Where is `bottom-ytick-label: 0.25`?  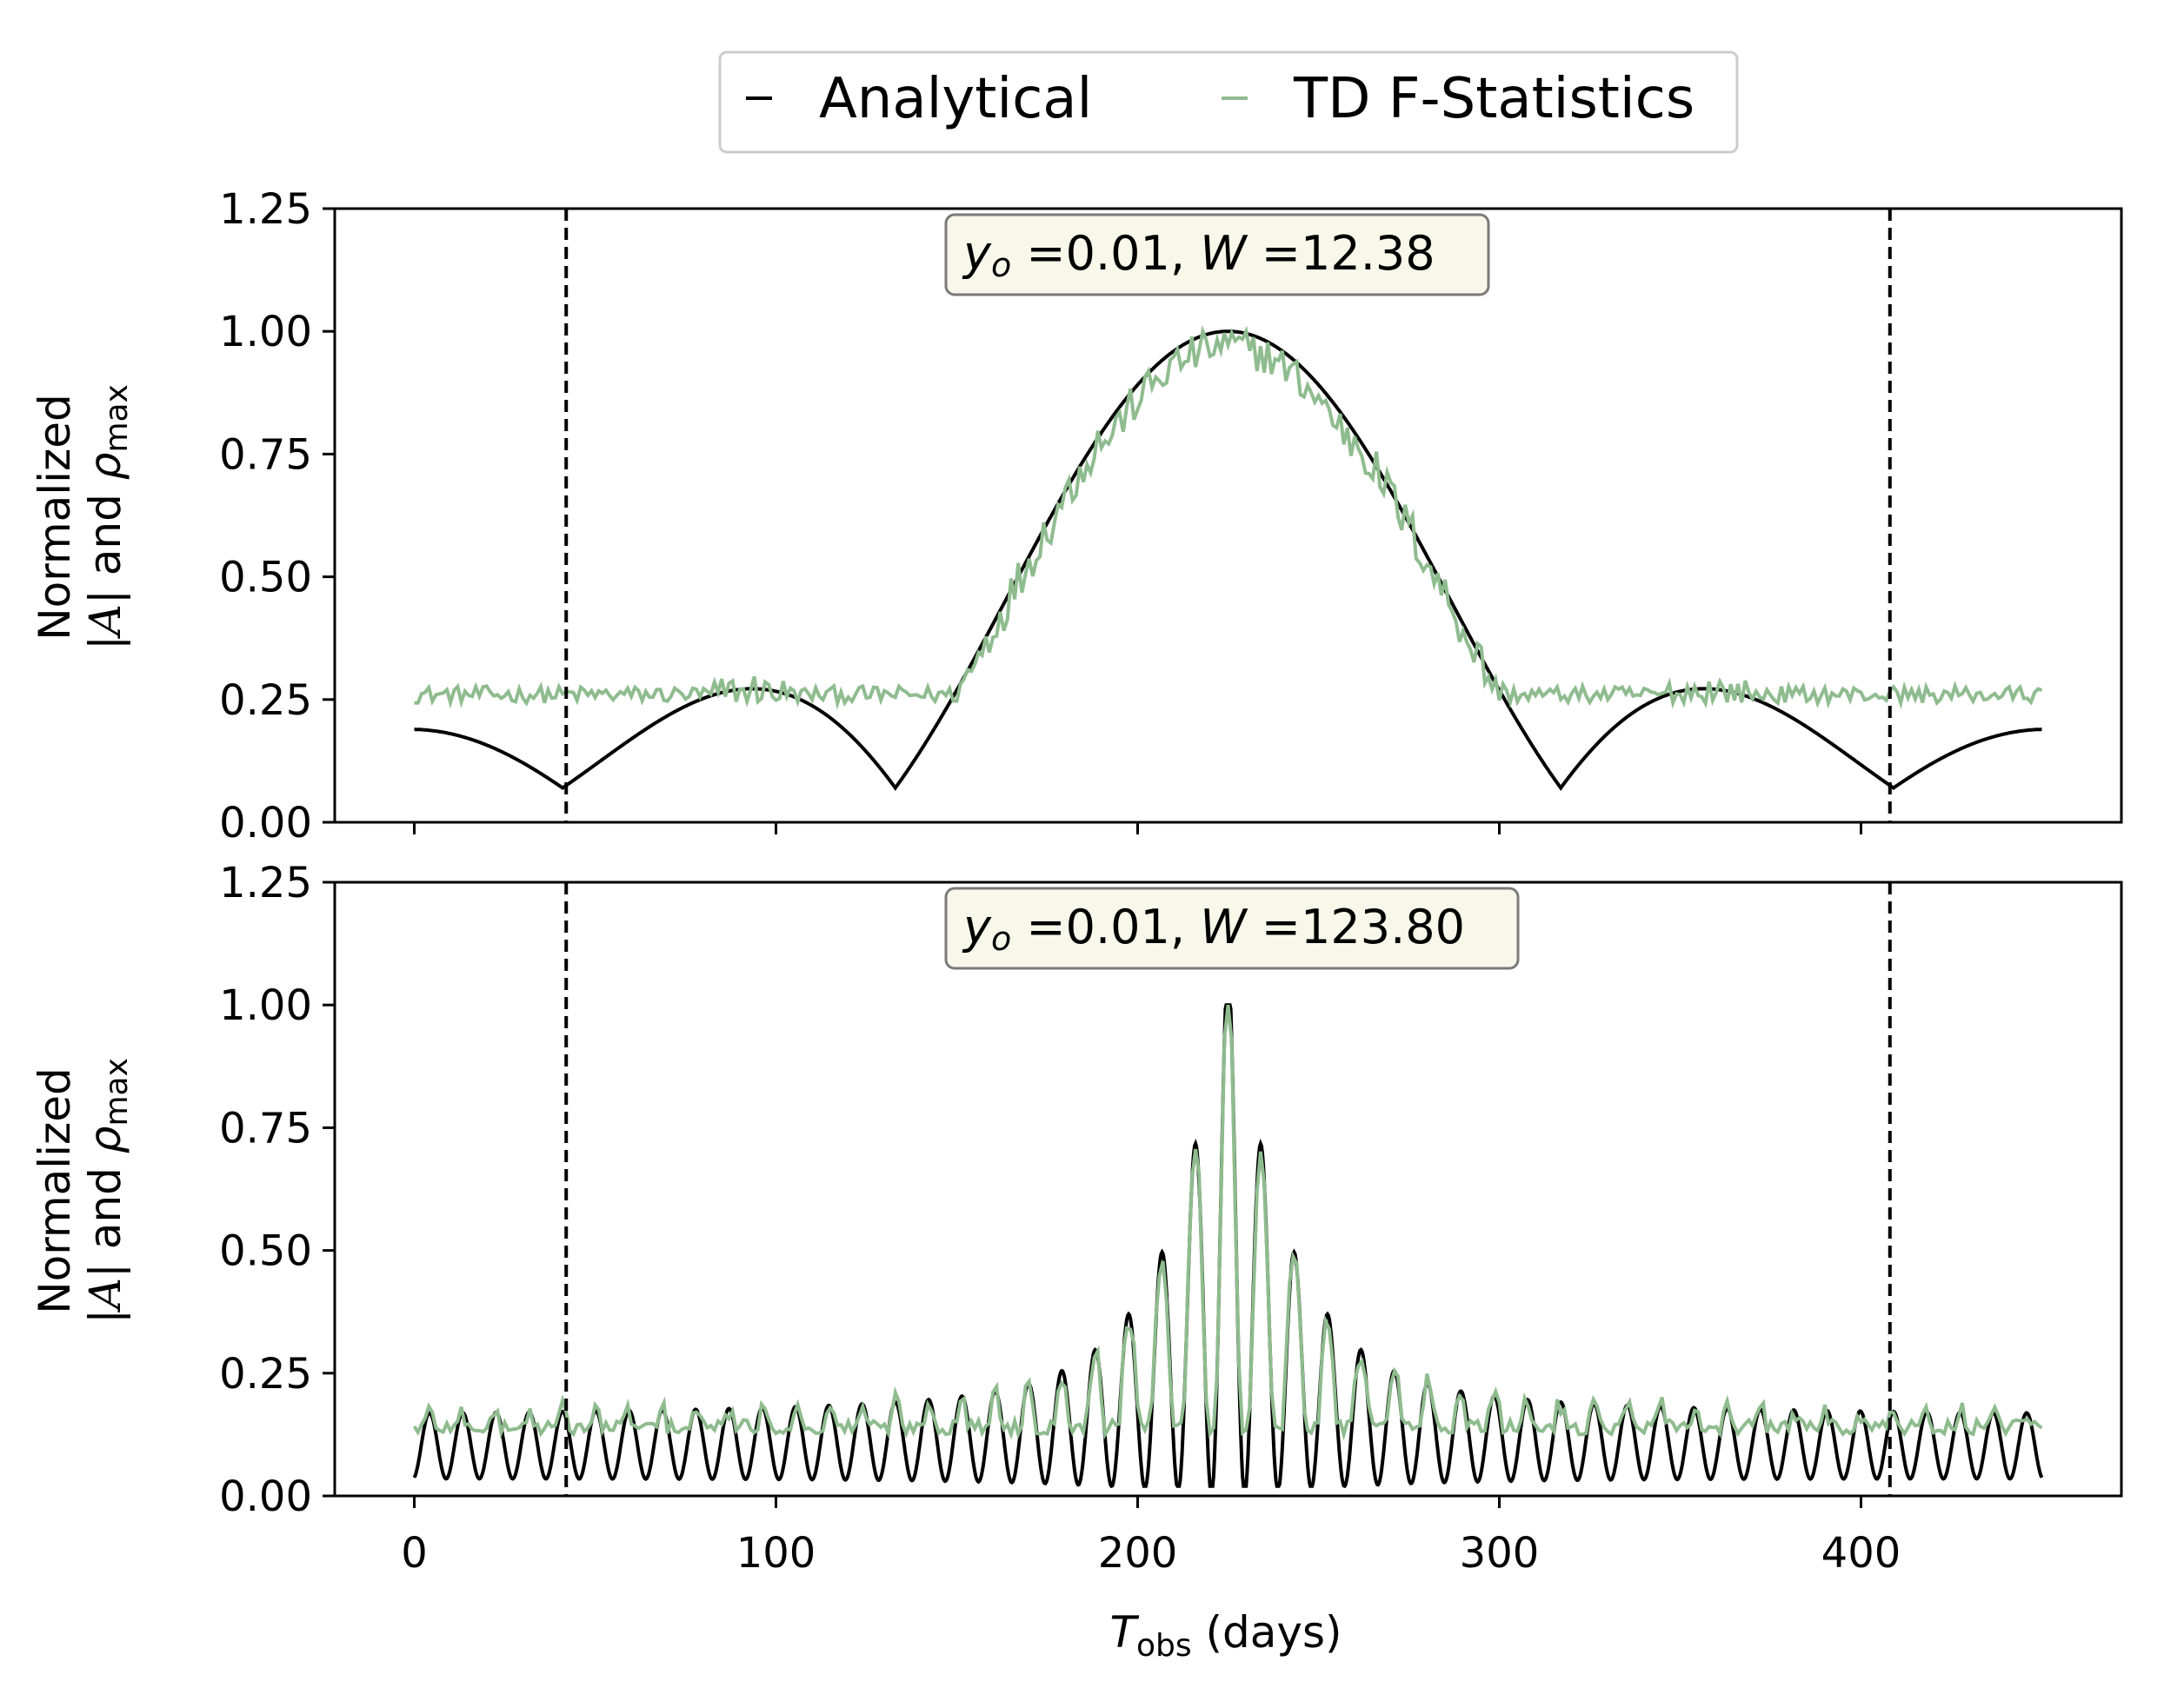 bottom-ytick-label: 0.25 is located at coordinates (265, 1374).